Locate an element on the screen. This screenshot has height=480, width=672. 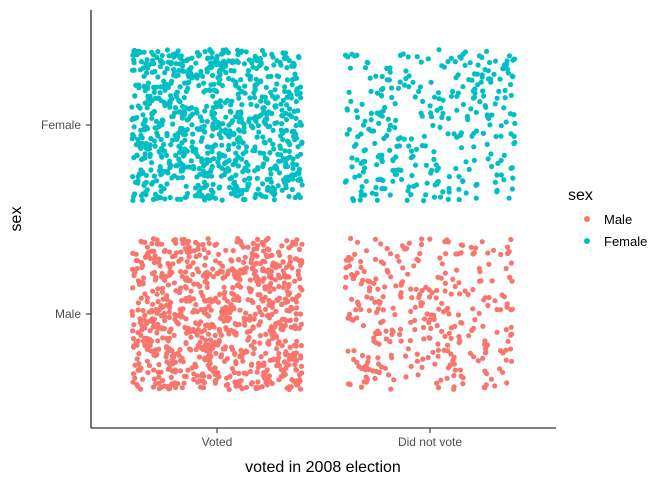
legend-swatch-female is located at coordinates (587, 241).